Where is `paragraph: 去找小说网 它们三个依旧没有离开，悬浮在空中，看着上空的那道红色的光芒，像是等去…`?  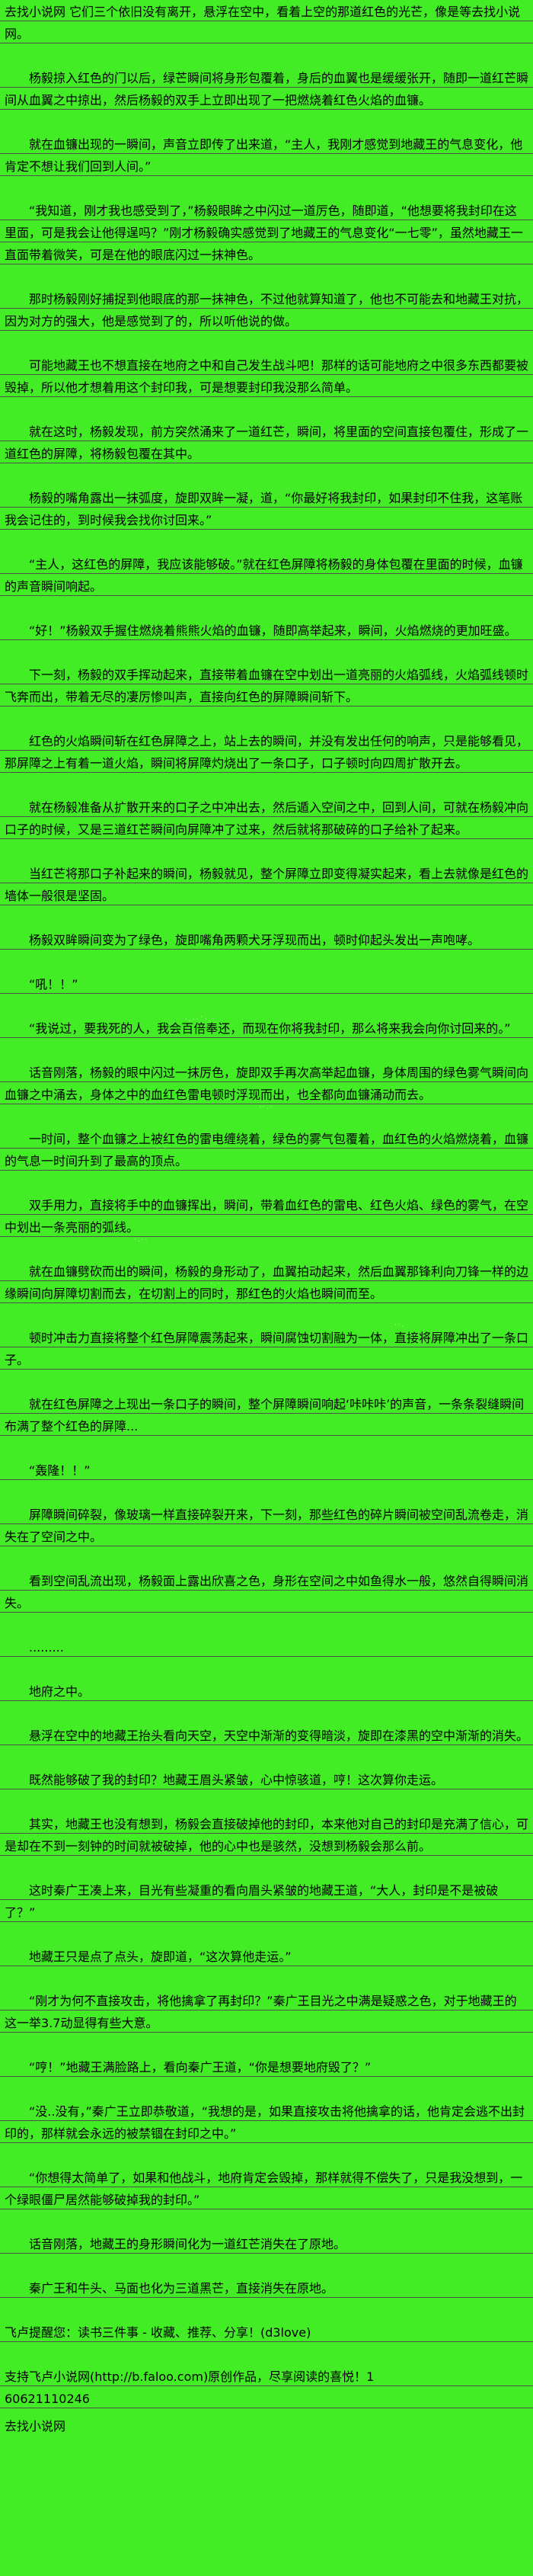 paragraph: 去找小说网 它们三个依旧没有离开，悬浮在空中，看着上空的那道红色的光芒，像是等去… is located at coordinates (266, 23).